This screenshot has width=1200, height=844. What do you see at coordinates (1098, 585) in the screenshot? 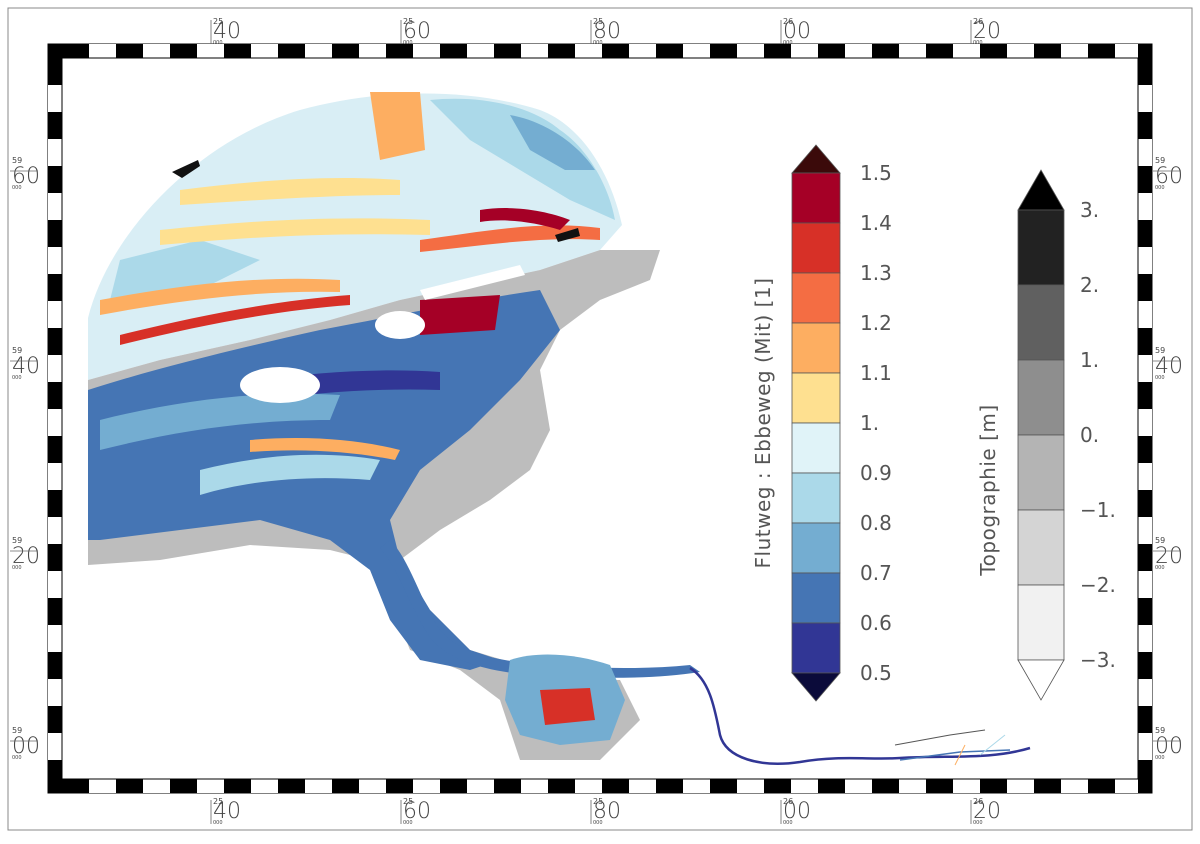
I see `colorbar-tick-label: −2.` at bounding box center [1098, 585].